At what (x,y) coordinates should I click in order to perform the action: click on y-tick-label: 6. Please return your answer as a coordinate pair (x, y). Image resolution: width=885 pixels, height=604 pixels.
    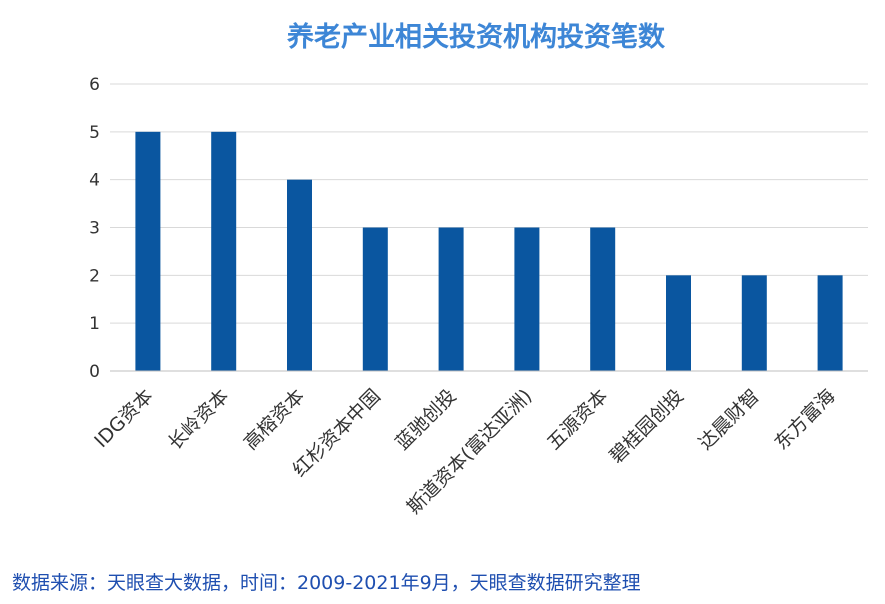
    Looking at the image, I should click on (94, 85).